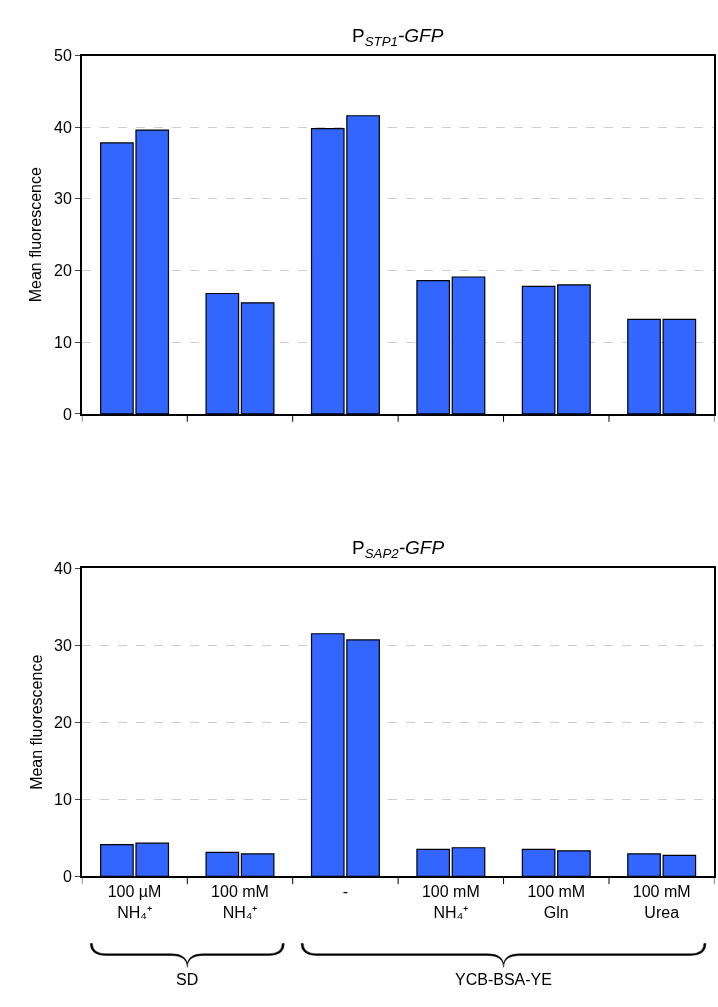  What do you see at coordinates (63, 56) in the screenshot?
I see `y-tick-label: 50` at bounding box center [63, 56].